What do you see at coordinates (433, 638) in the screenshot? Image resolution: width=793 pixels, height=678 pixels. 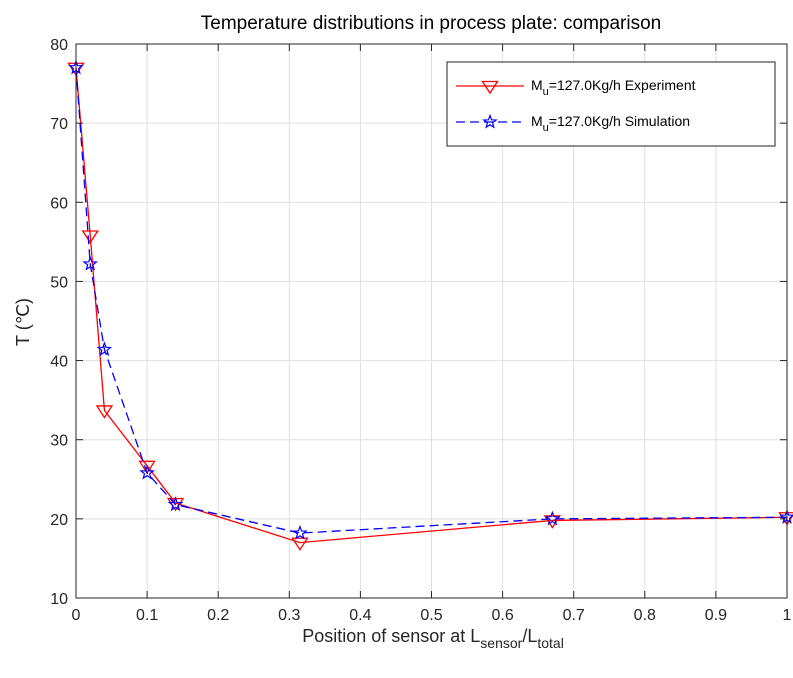 I see `x-axis-title: Position of sensor at Lsensor/Ltotal` at bounding box center [433, 638].